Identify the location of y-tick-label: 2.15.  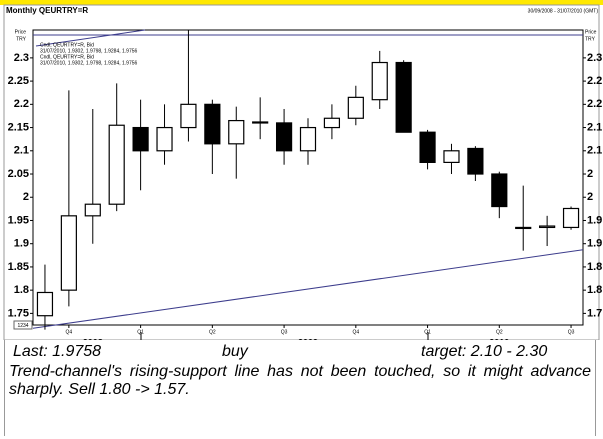
(18, 127).